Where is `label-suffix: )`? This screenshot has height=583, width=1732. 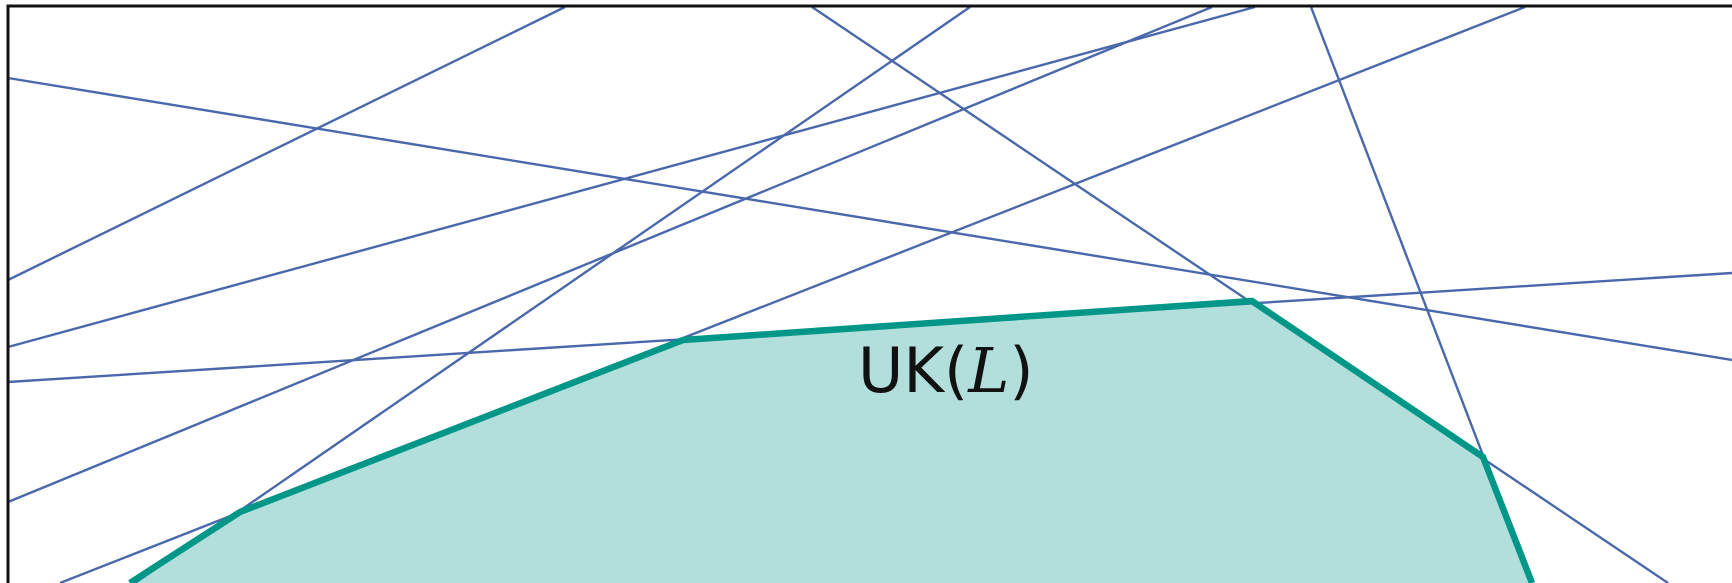
label-suffix: ) is located at coordinates (1021, 370).